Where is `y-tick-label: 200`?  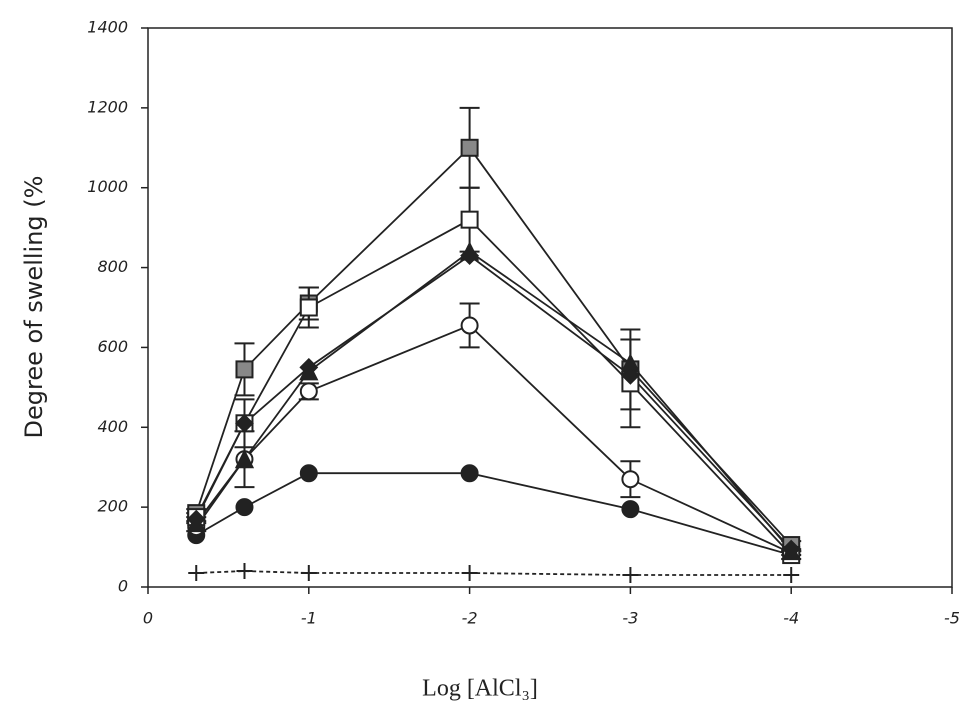
y-tick-label: 200 is located at coordinates (112, 506).